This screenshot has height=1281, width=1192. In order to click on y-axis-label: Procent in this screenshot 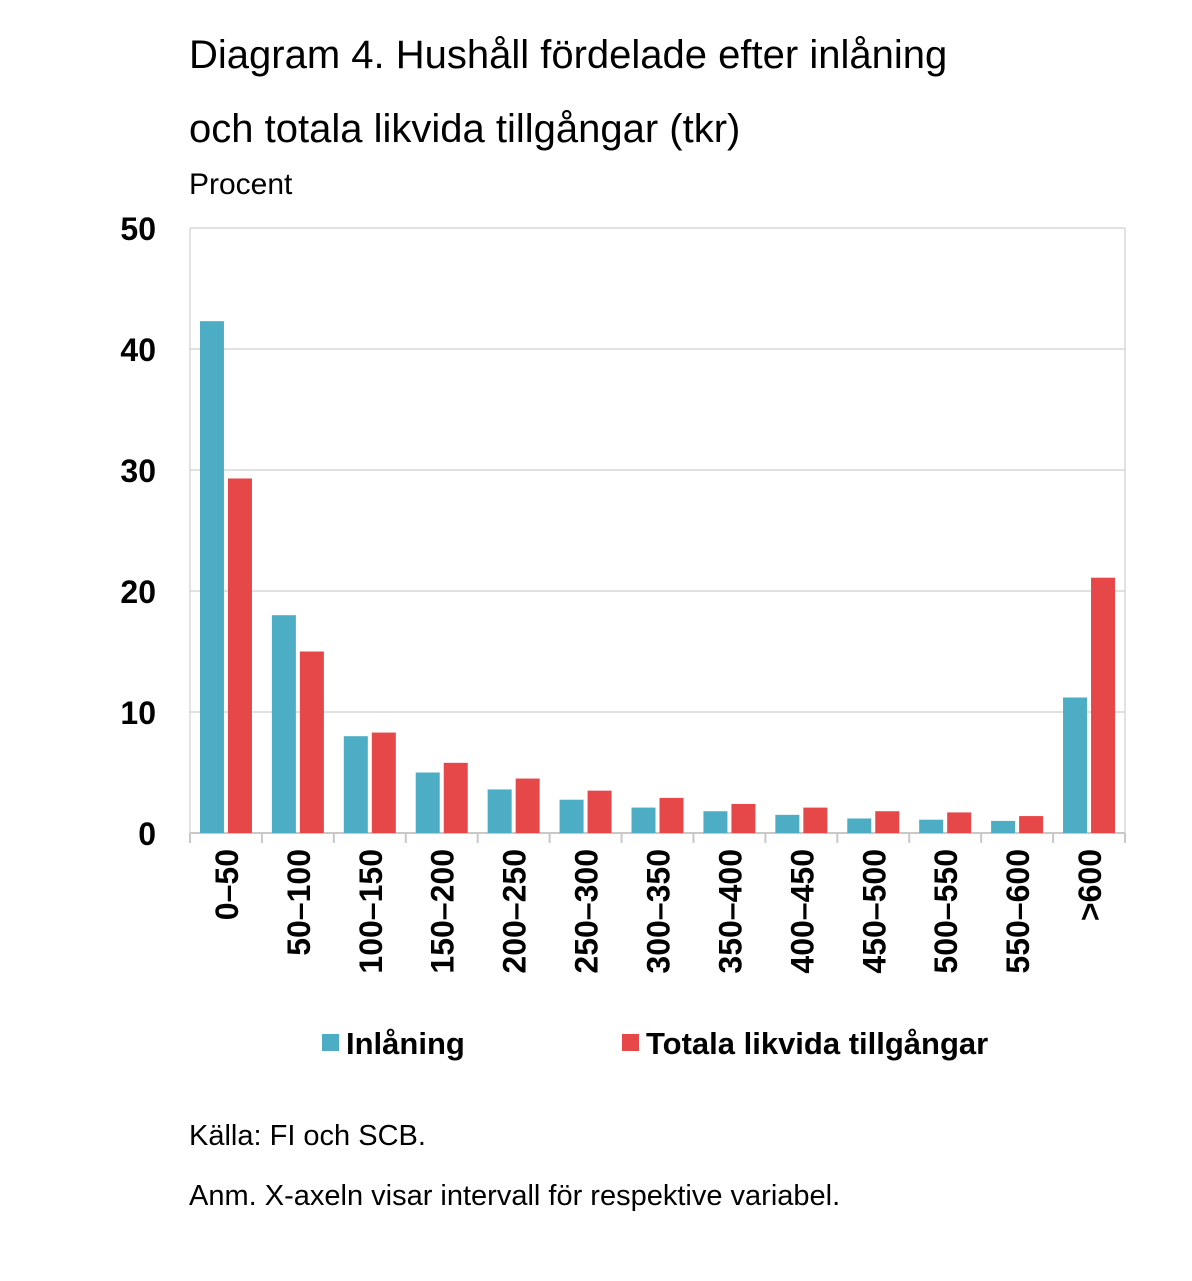, I will do `click(241, 184)`.